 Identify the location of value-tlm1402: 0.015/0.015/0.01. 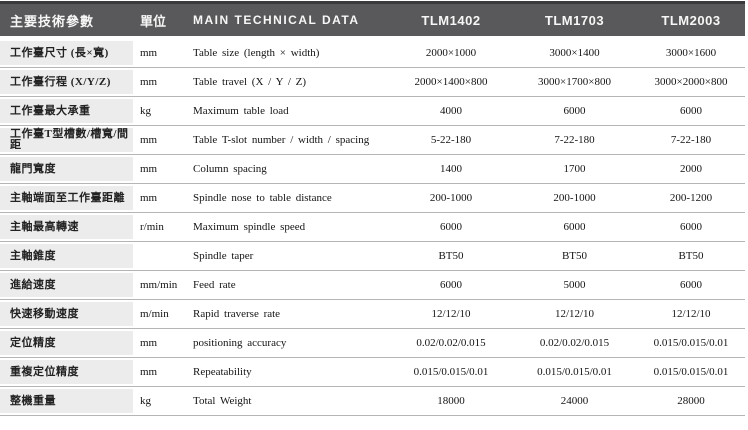
(451, 371).